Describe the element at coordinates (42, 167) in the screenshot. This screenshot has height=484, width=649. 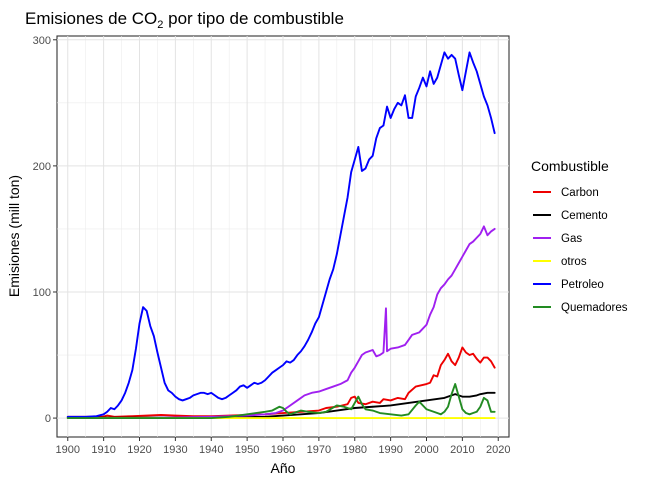
I see `y-tick-label: 200` at that location.